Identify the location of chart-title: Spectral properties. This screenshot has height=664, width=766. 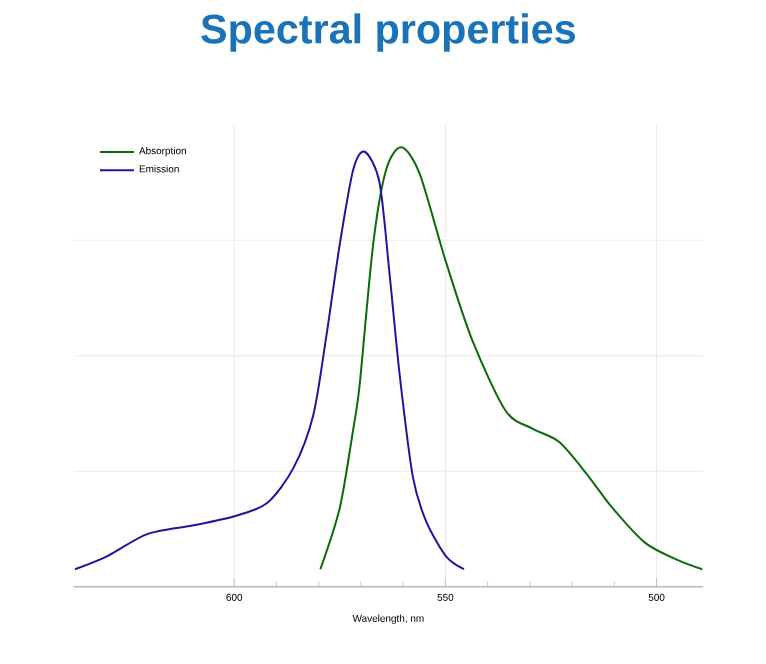
(388, 33).